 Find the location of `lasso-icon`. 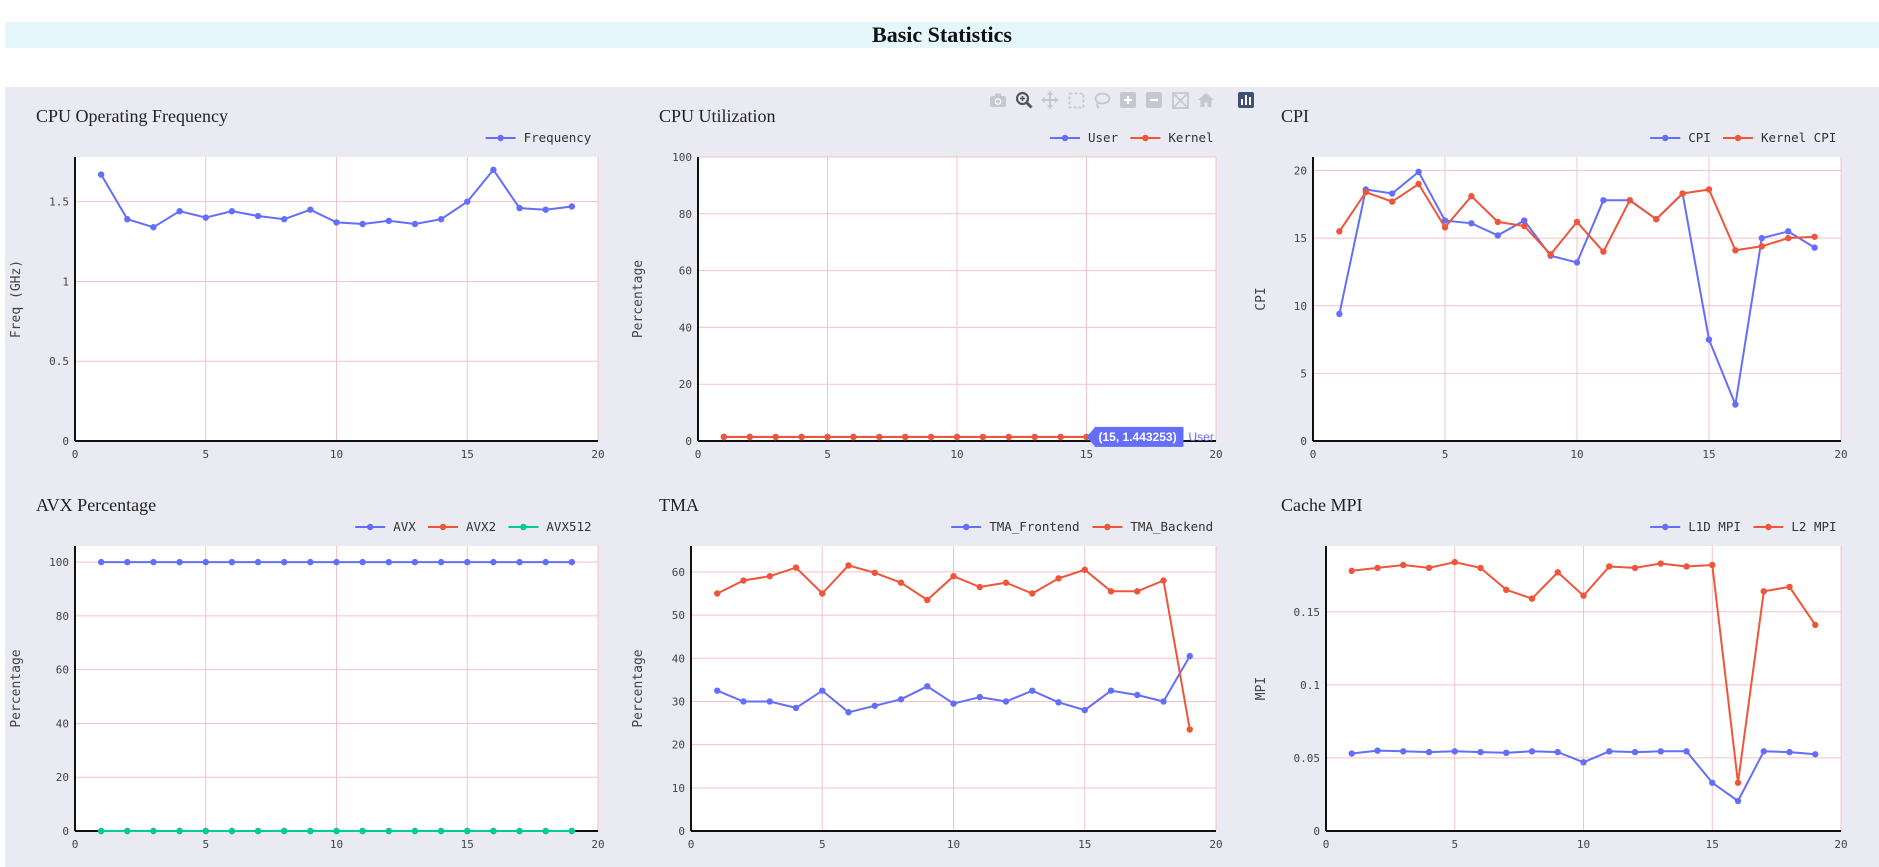

lasso-icon is located at coordinates (1102, 100).